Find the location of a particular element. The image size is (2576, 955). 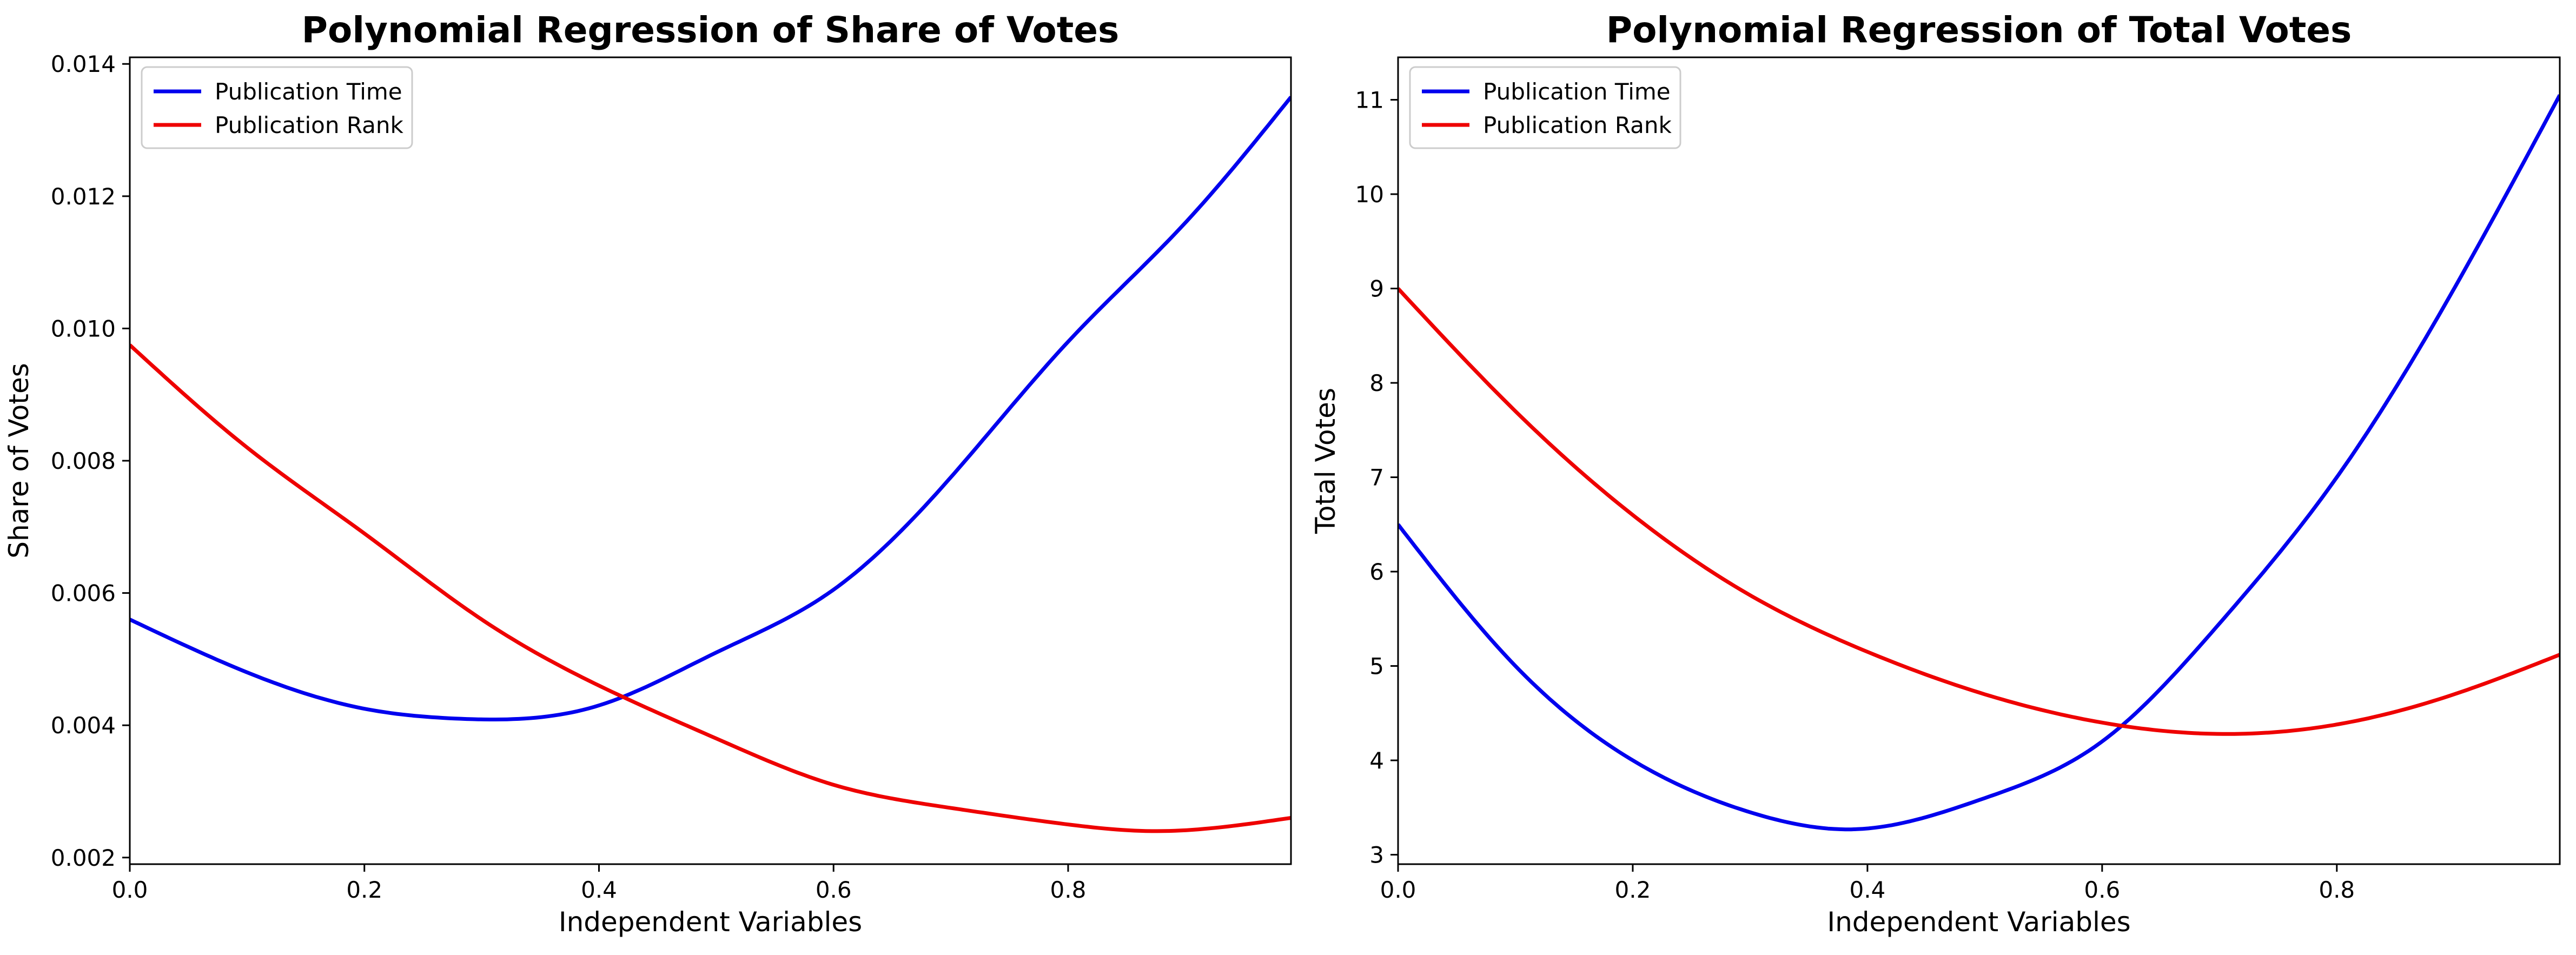

chart-title: Polynomial Regression of Total Votes is located at coordinates (1979, 30).